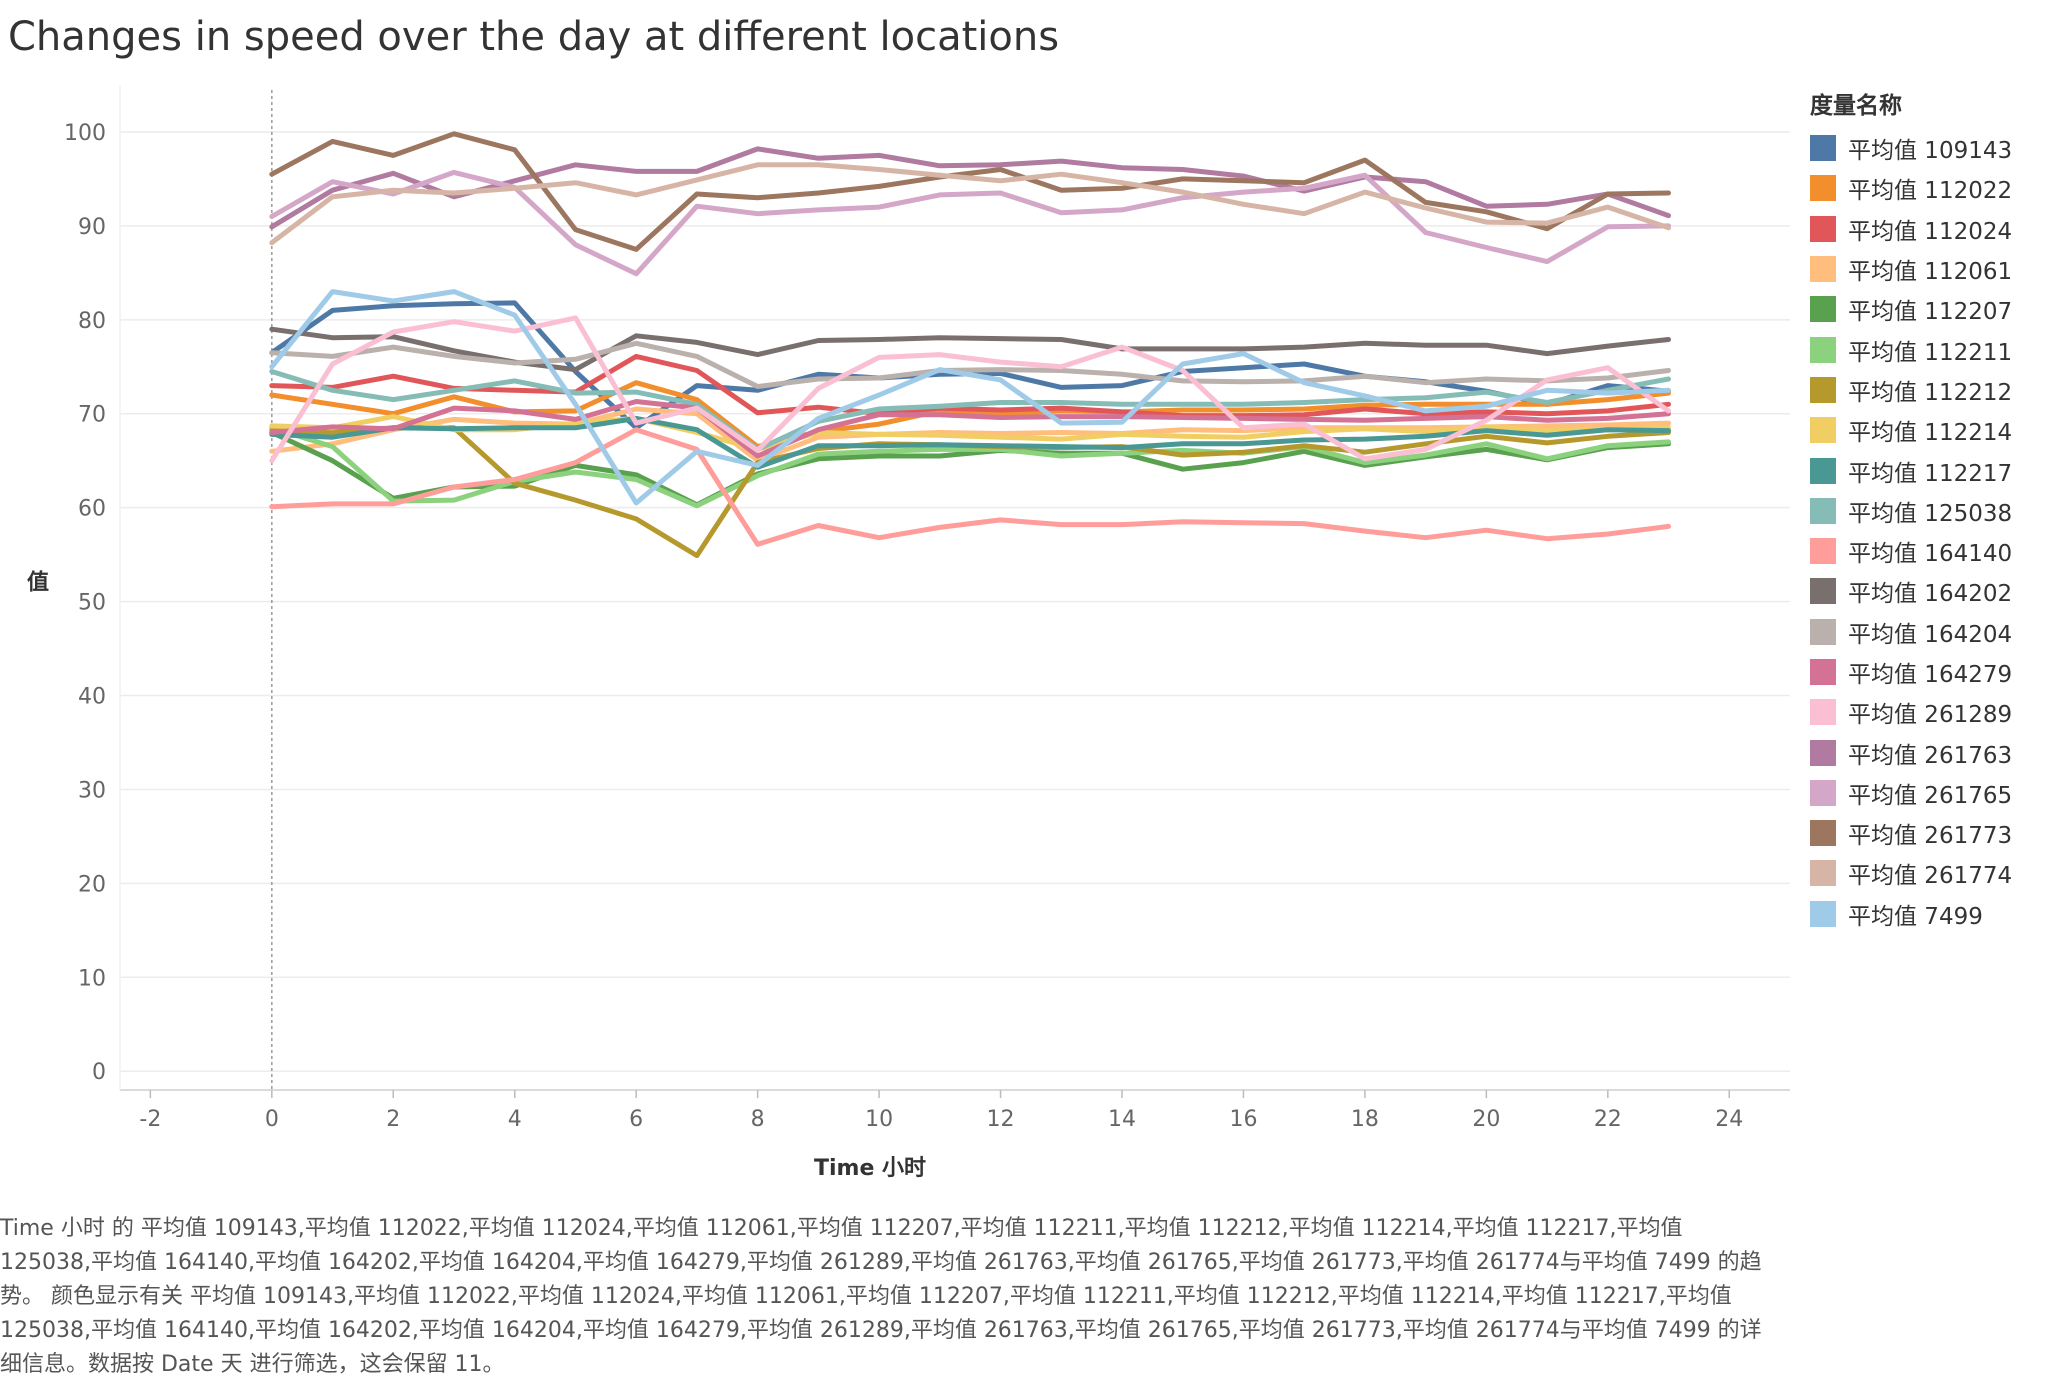 This screenshot has width=2072, height=1386. What do you see at coordinates (1001, 1119) in the screenshot?
I see `x-tick-label: 12` at bounding box center [1001, 1119].